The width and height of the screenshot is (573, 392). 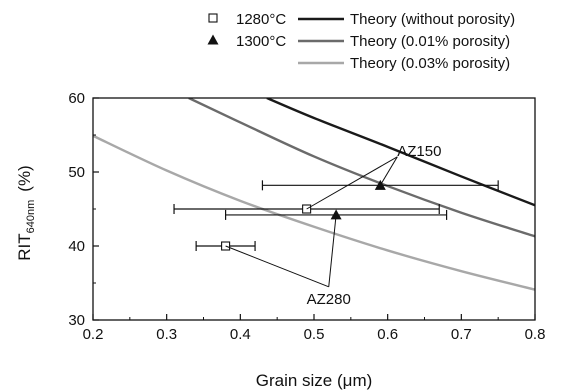 I want to click on y-tick-label: 30, so click(x=76, y=320).